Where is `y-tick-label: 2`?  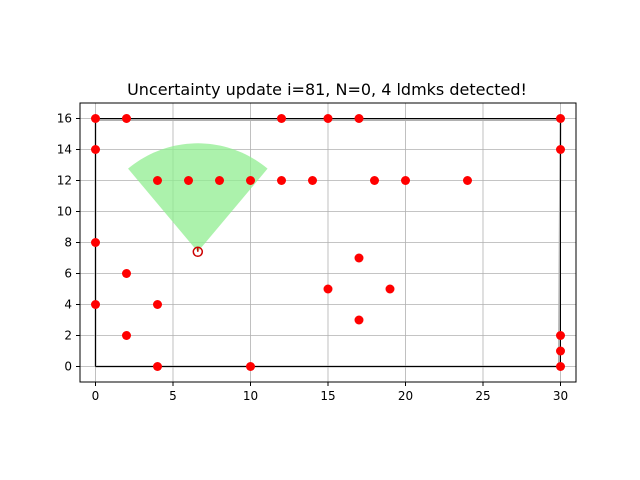 y-tick-label: 2 is located at coordinates (68, 336).